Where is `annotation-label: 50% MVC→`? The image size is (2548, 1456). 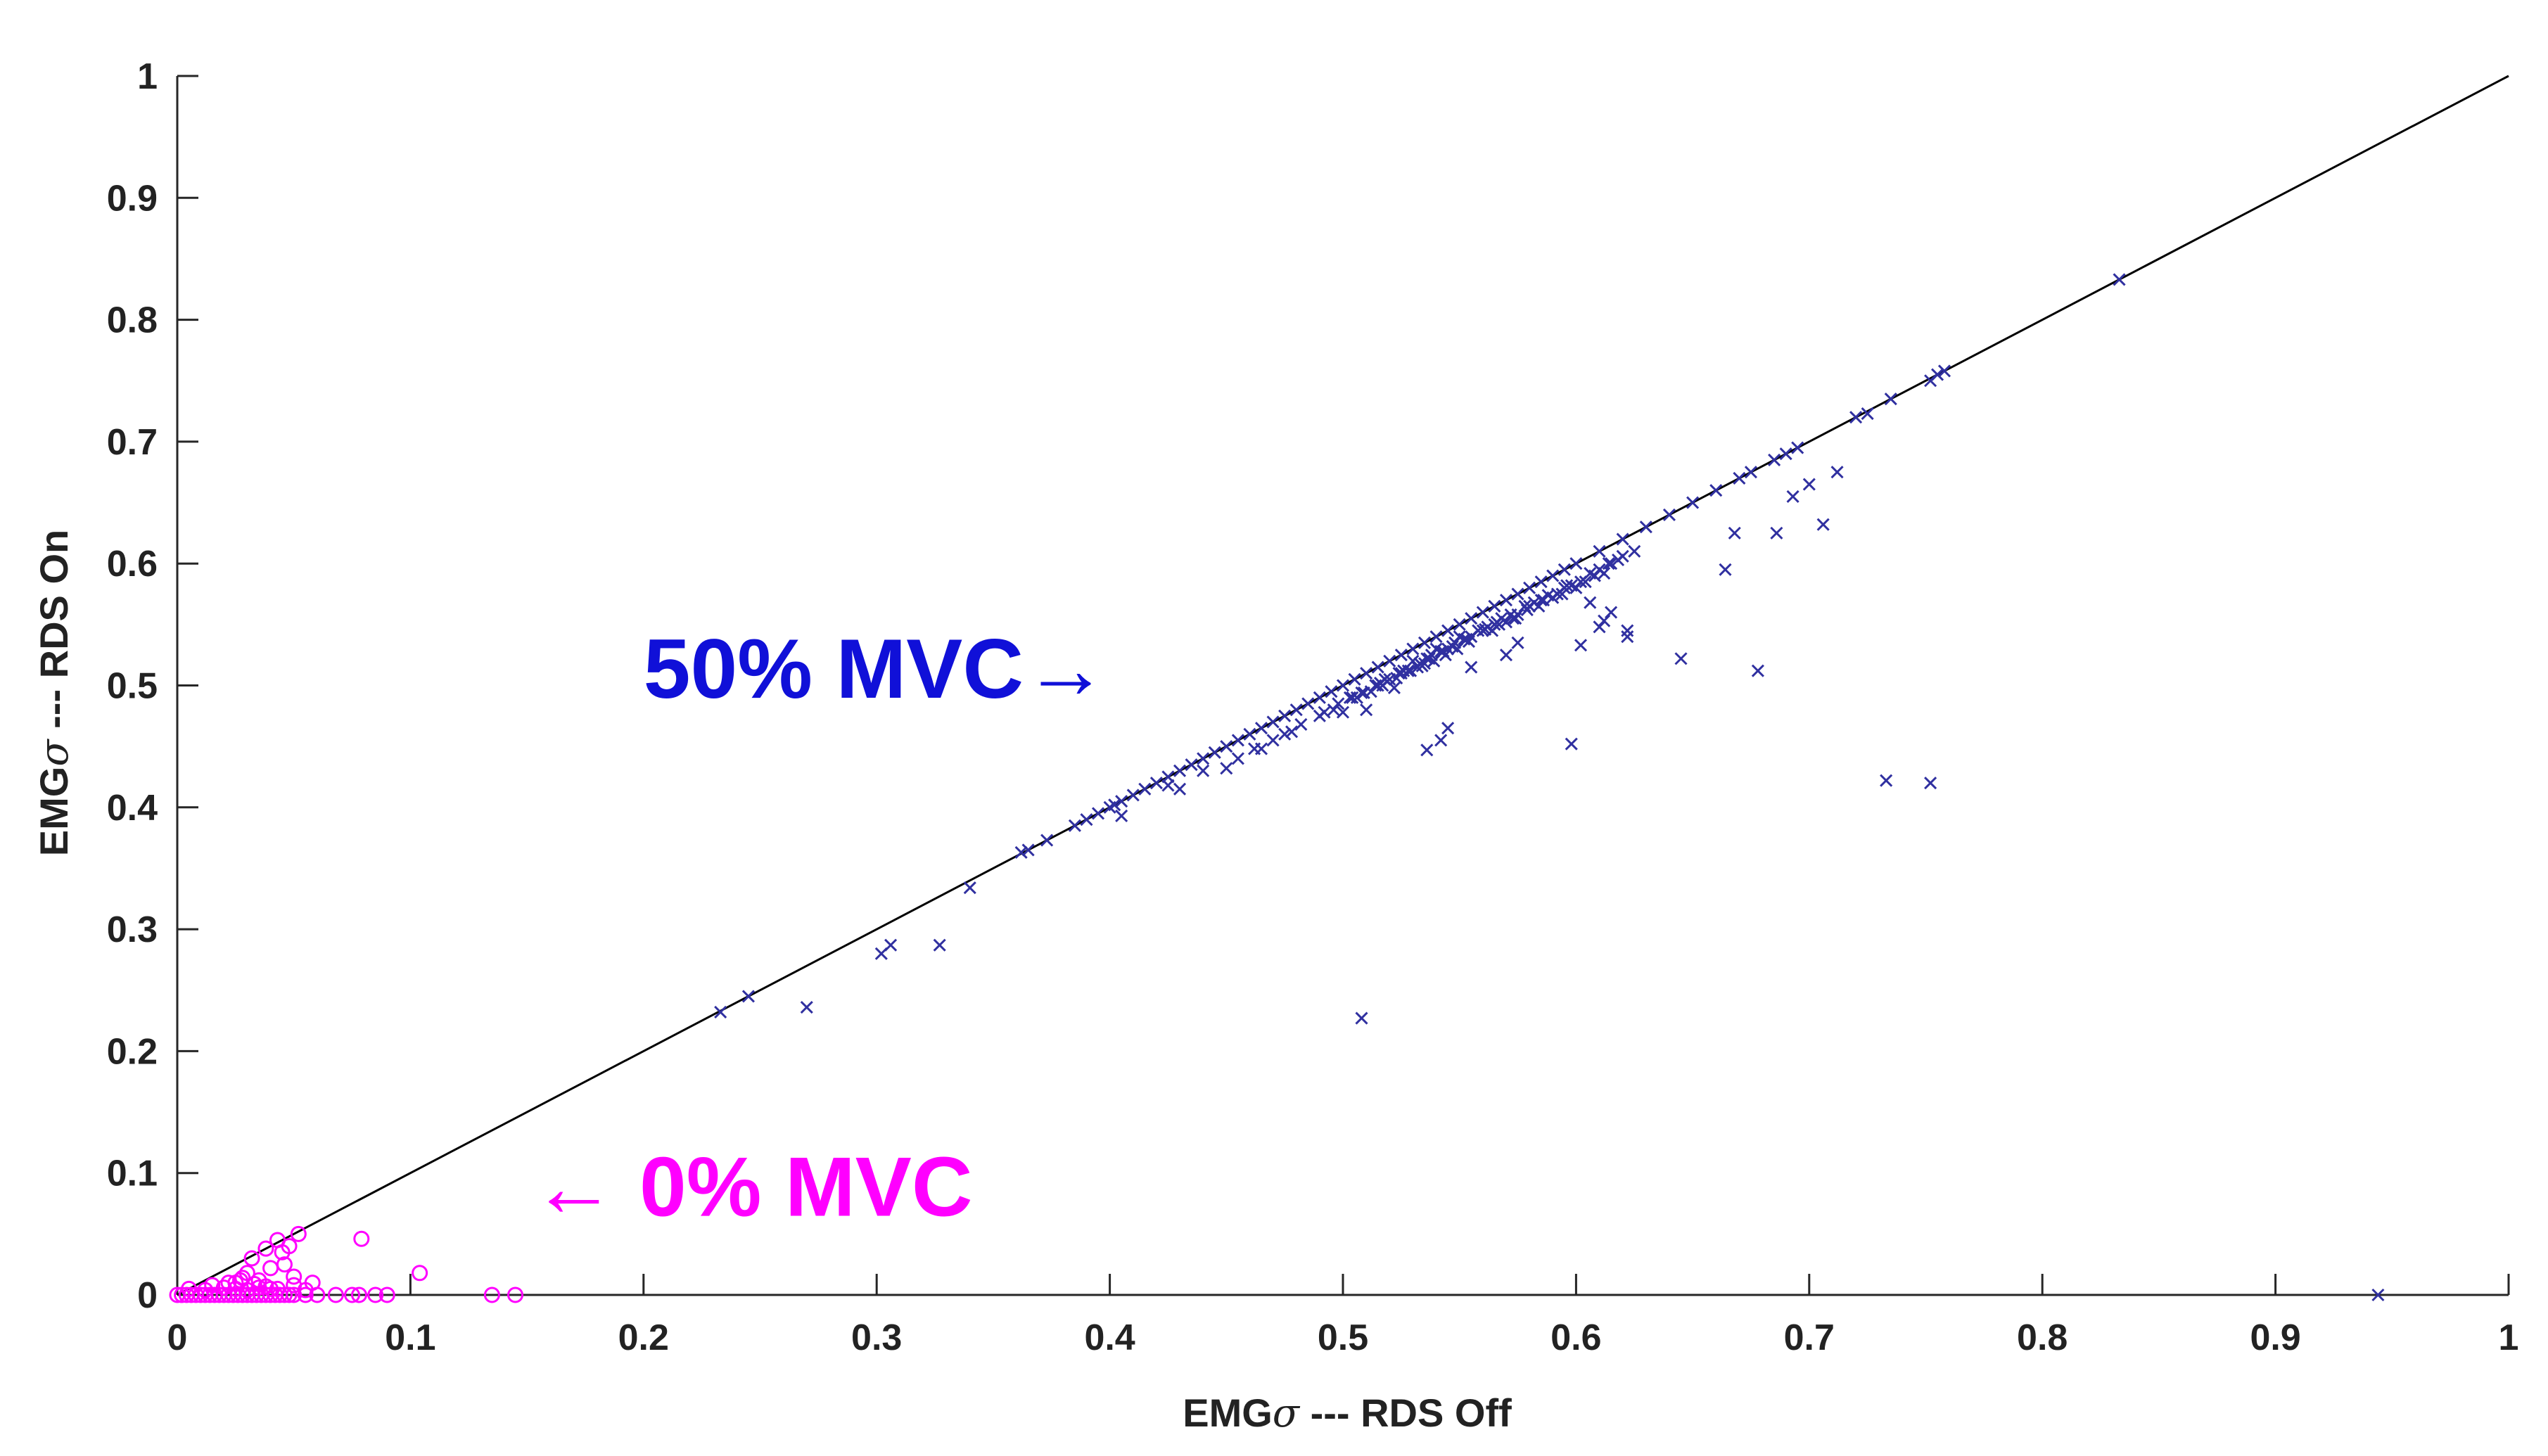 annotation-label: 50% MVC→ is located at coordinates (876, 669).